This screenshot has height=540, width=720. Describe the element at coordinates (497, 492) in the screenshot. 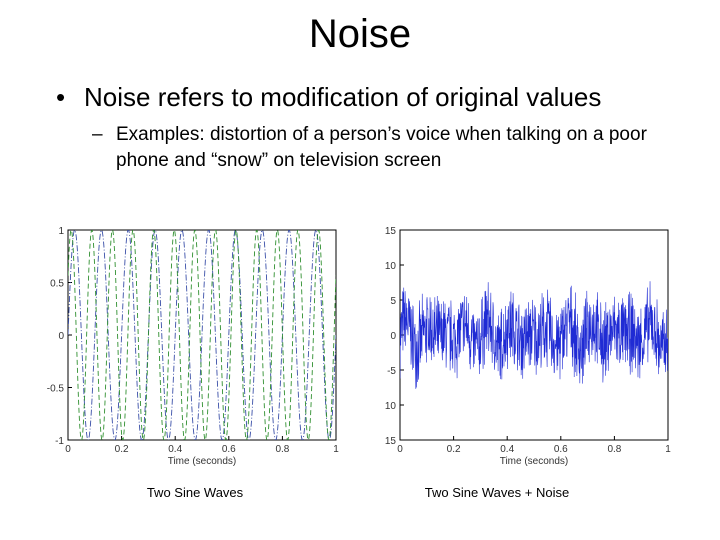

I see `caption-two-sine-waves-noise: Two Sine Waves + Noise` at that location.